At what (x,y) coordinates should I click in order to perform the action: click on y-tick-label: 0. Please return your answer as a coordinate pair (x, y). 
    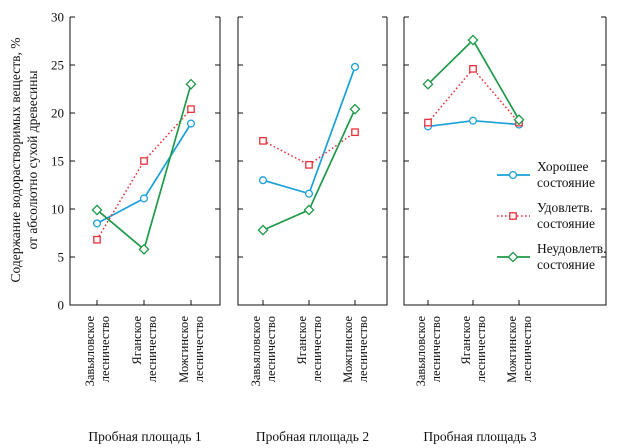
    Looking at the image, I should click on (61, 305).